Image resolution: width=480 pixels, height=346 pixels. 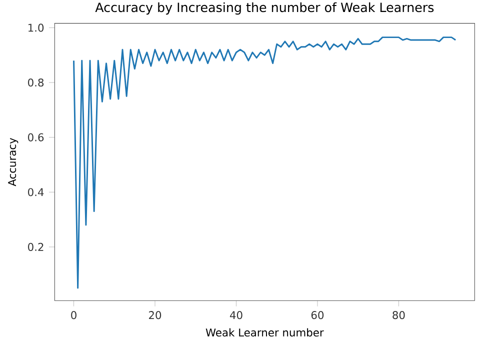 I want to click on x-axis-title: Weak Learner number, so click(x=265, y=332).